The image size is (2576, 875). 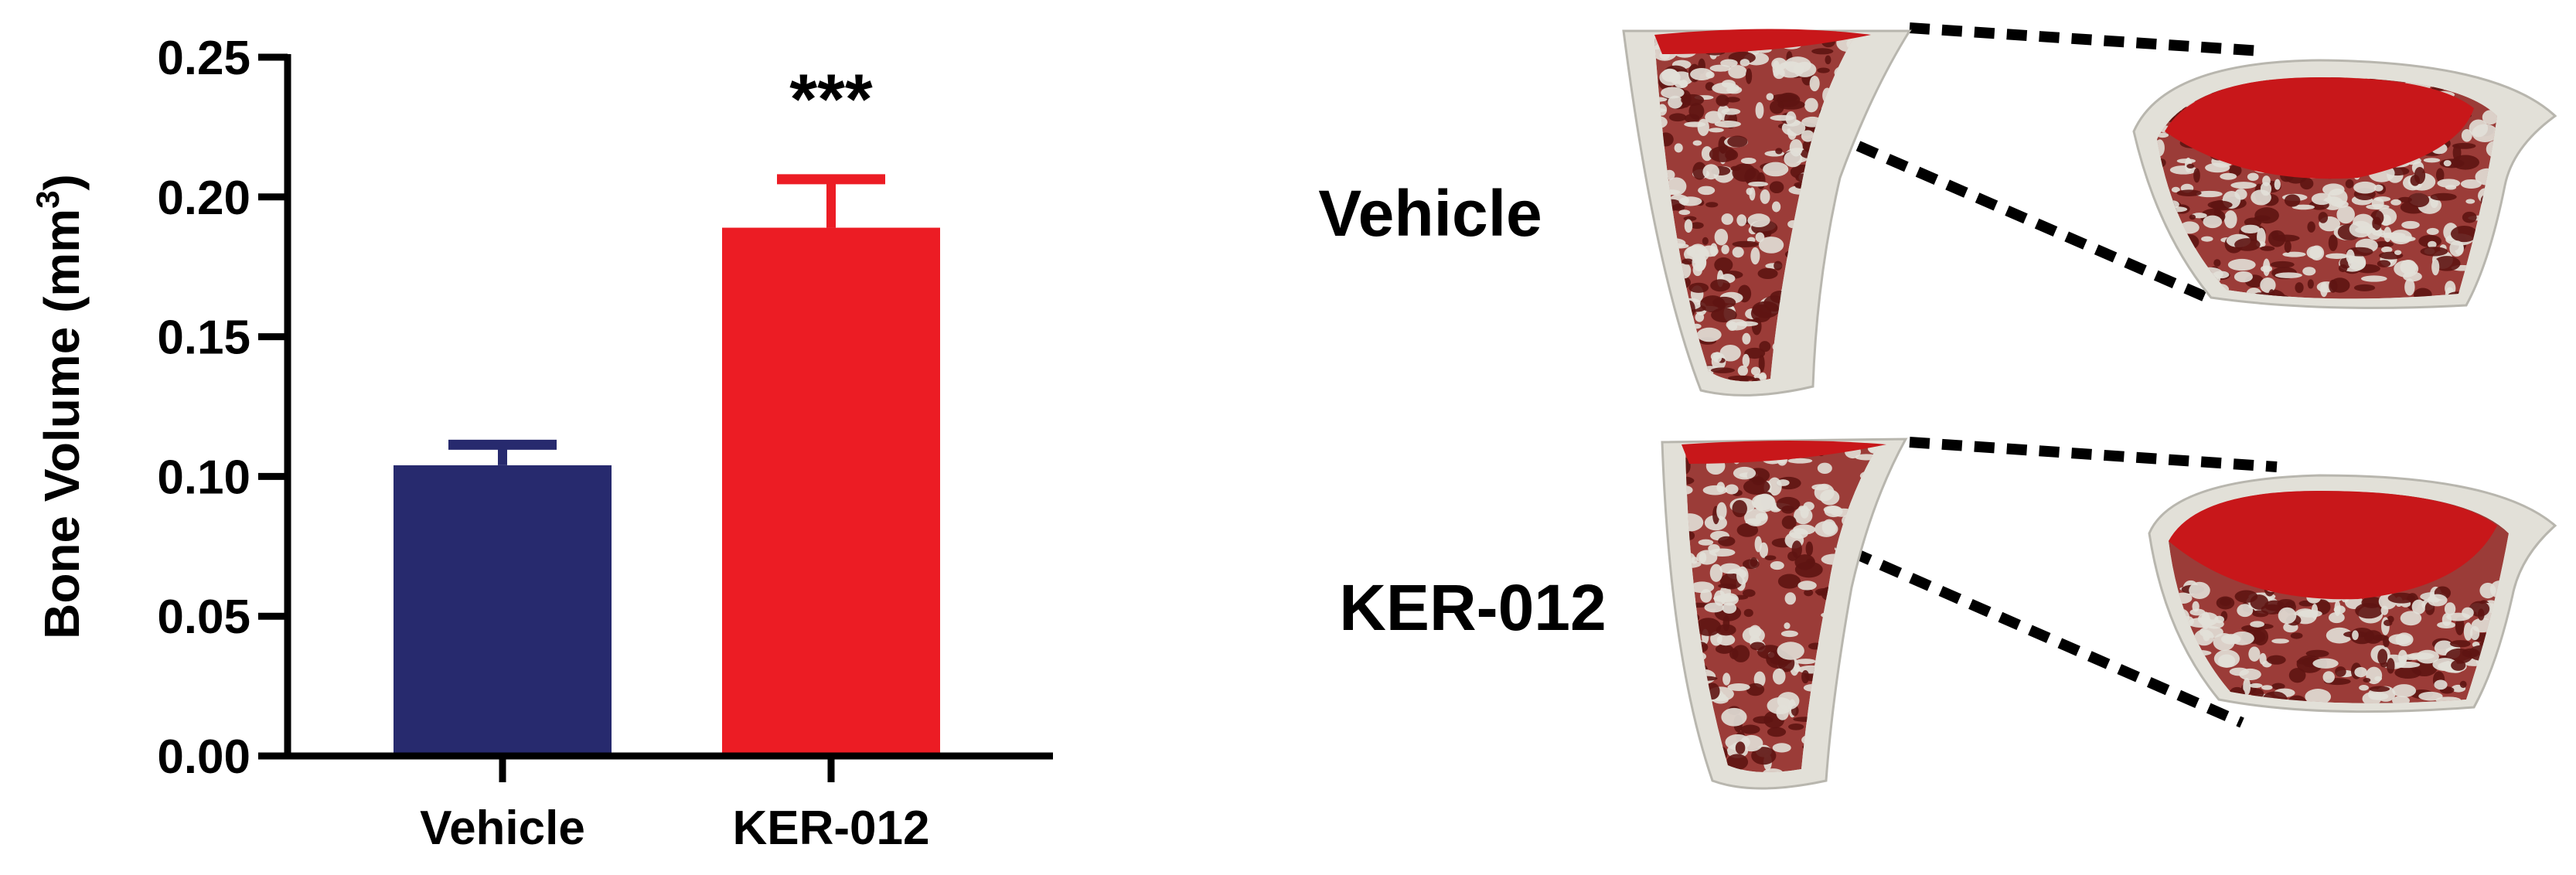 I want to click on x-tick-label: KER-012, so click(x=831, y=828).